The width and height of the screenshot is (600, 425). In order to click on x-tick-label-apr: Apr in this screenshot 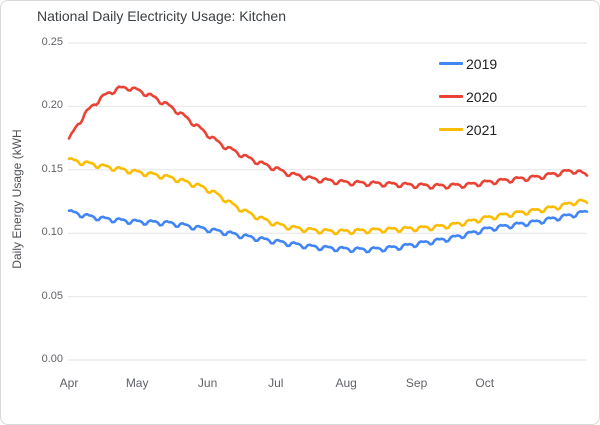, I will do `click(69, 383)`.